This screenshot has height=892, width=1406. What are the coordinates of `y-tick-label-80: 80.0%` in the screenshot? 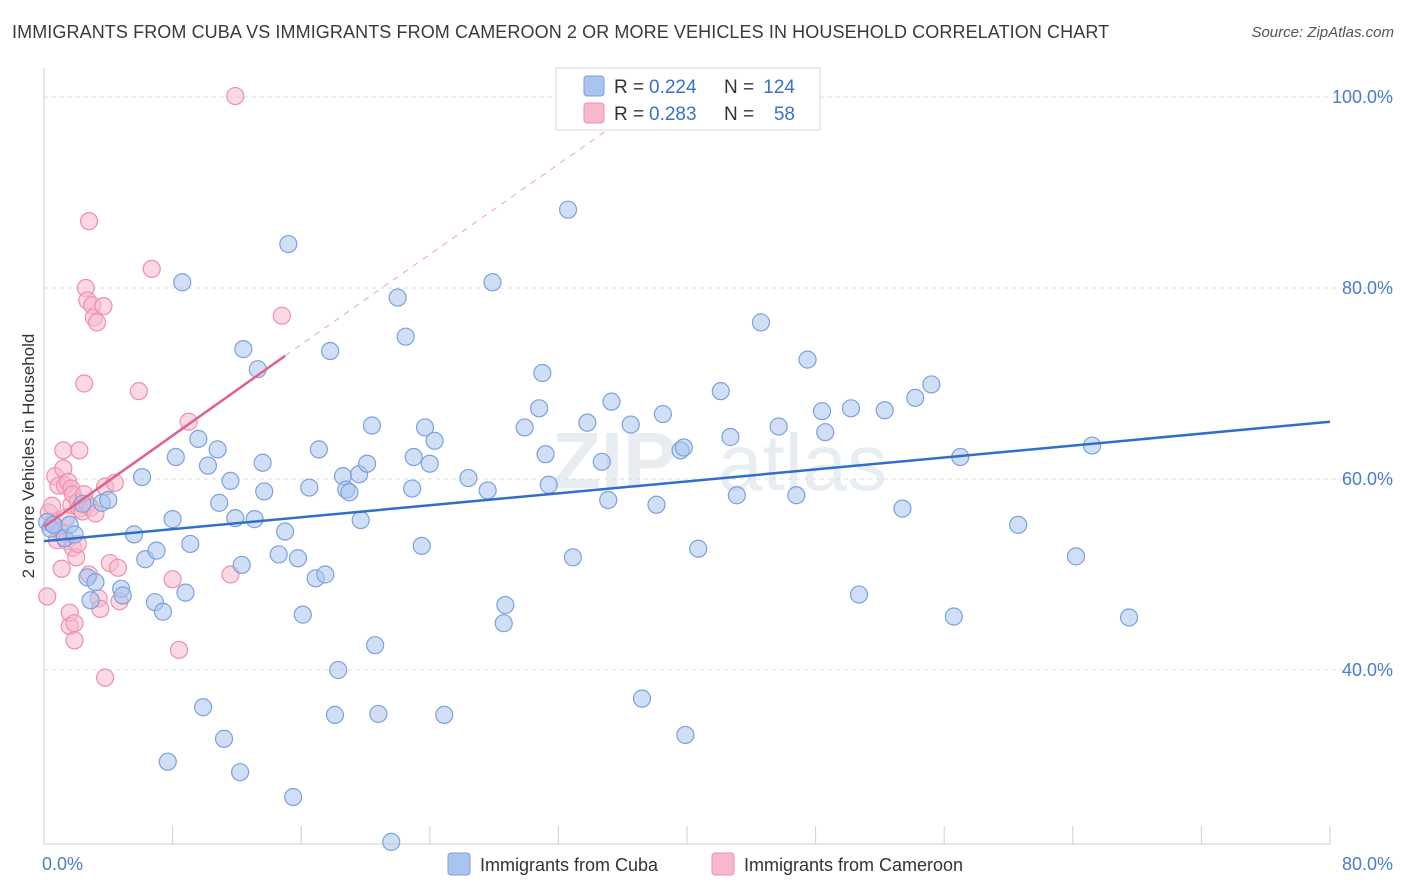 It's located at (1367, 288).